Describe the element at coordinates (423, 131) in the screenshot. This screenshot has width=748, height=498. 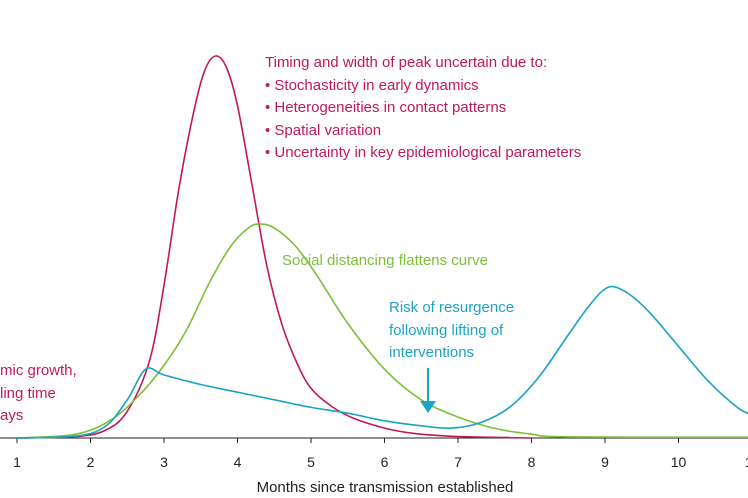
I see `peak-uncertainty-item: Spatial variation` at that location.